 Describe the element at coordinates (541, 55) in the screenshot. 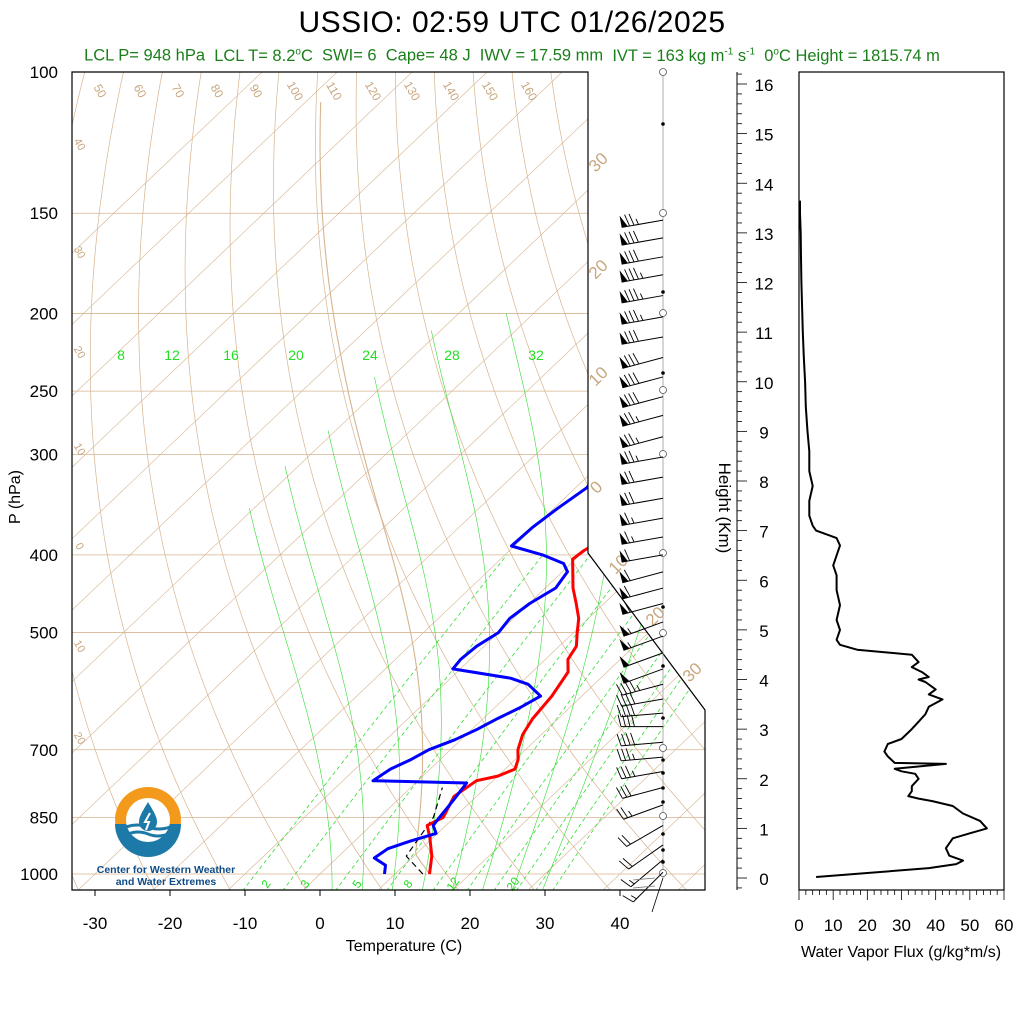

I see `iwv-value: IWV = 17.59 mm` at that location.